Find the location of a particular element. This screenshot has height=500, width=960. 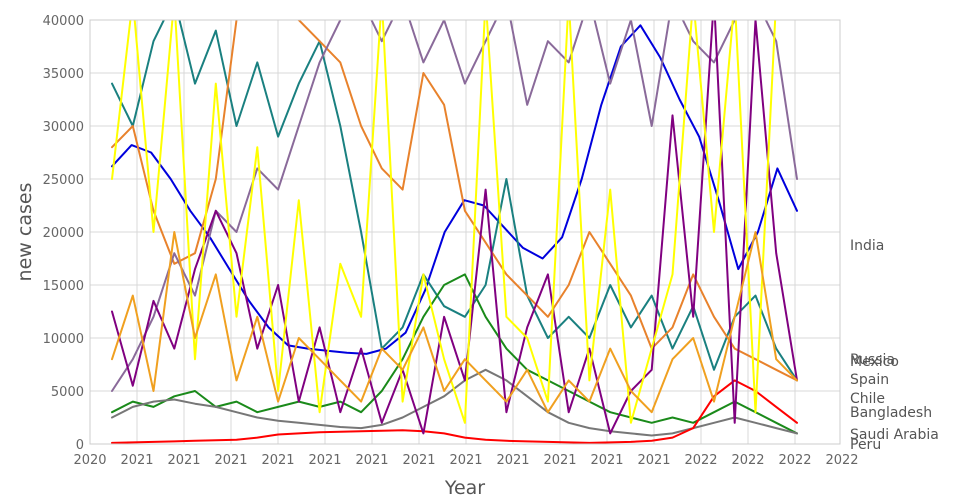

y-tick-label: 20000 is located at coordinates (63, 233).